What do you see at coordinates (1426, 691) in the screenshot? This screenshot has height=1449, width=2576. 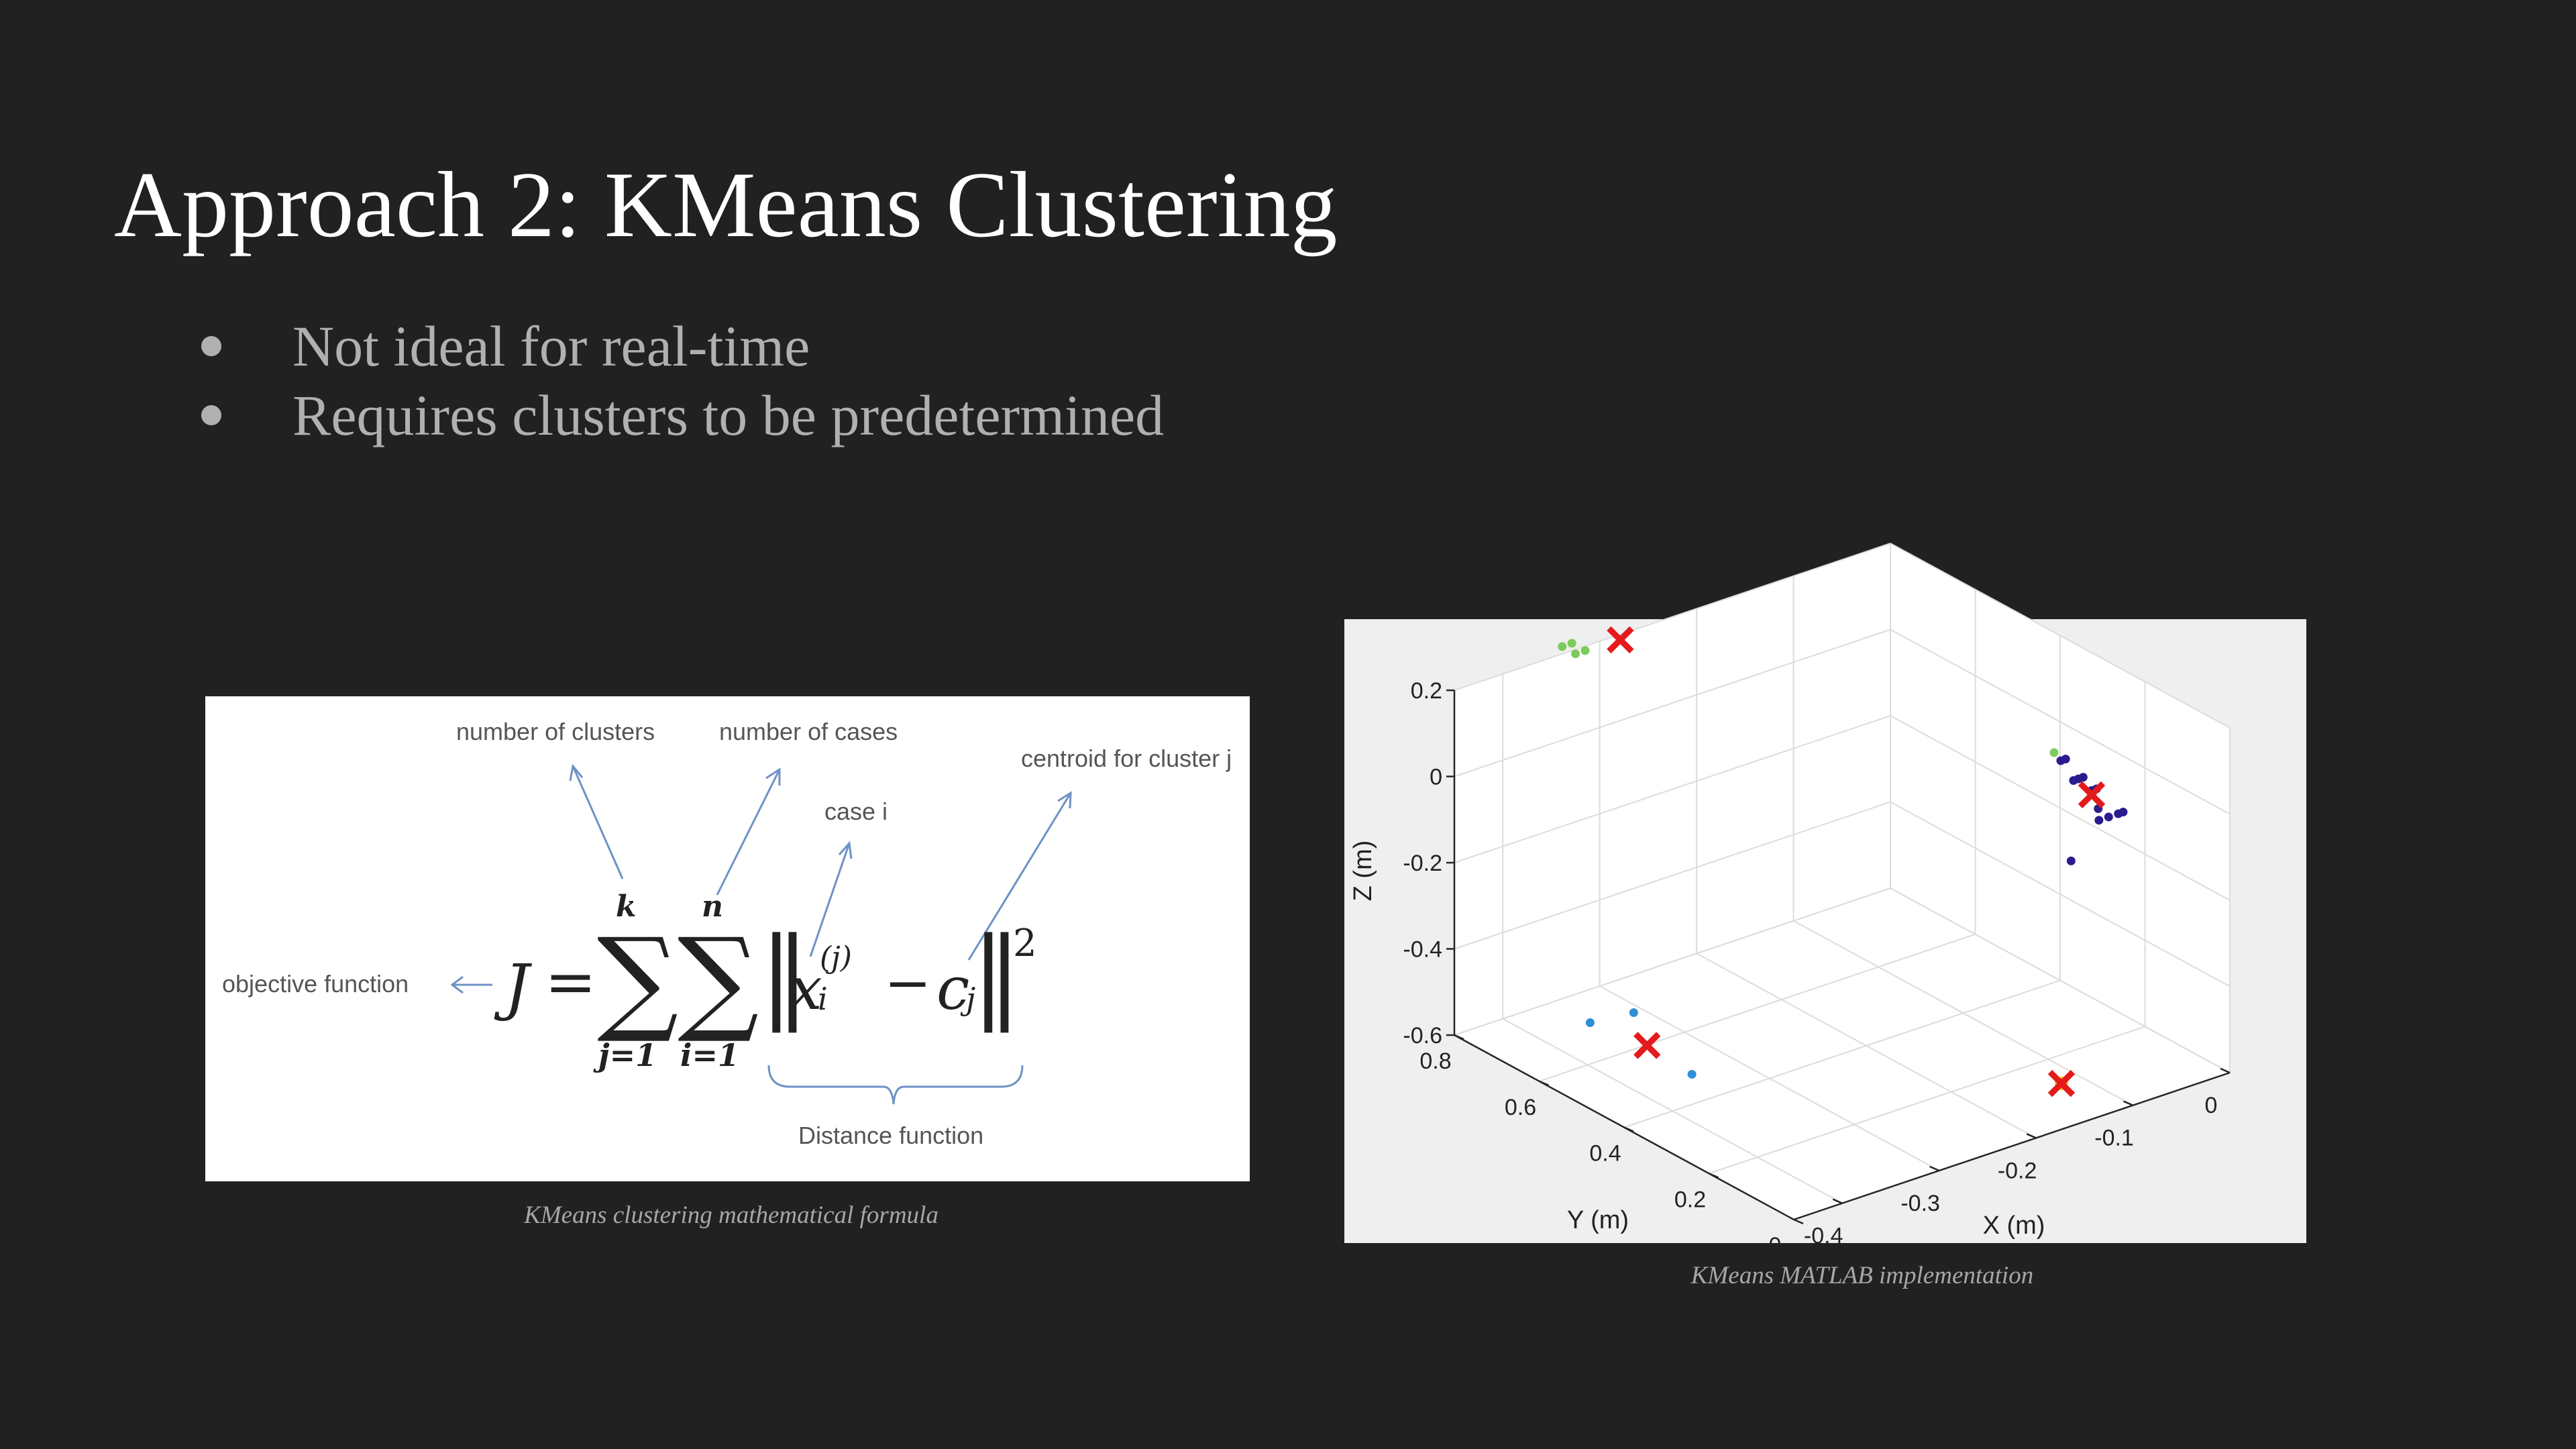 I see `z-tick-label: 0.2` at bounding box center [1426, 691].